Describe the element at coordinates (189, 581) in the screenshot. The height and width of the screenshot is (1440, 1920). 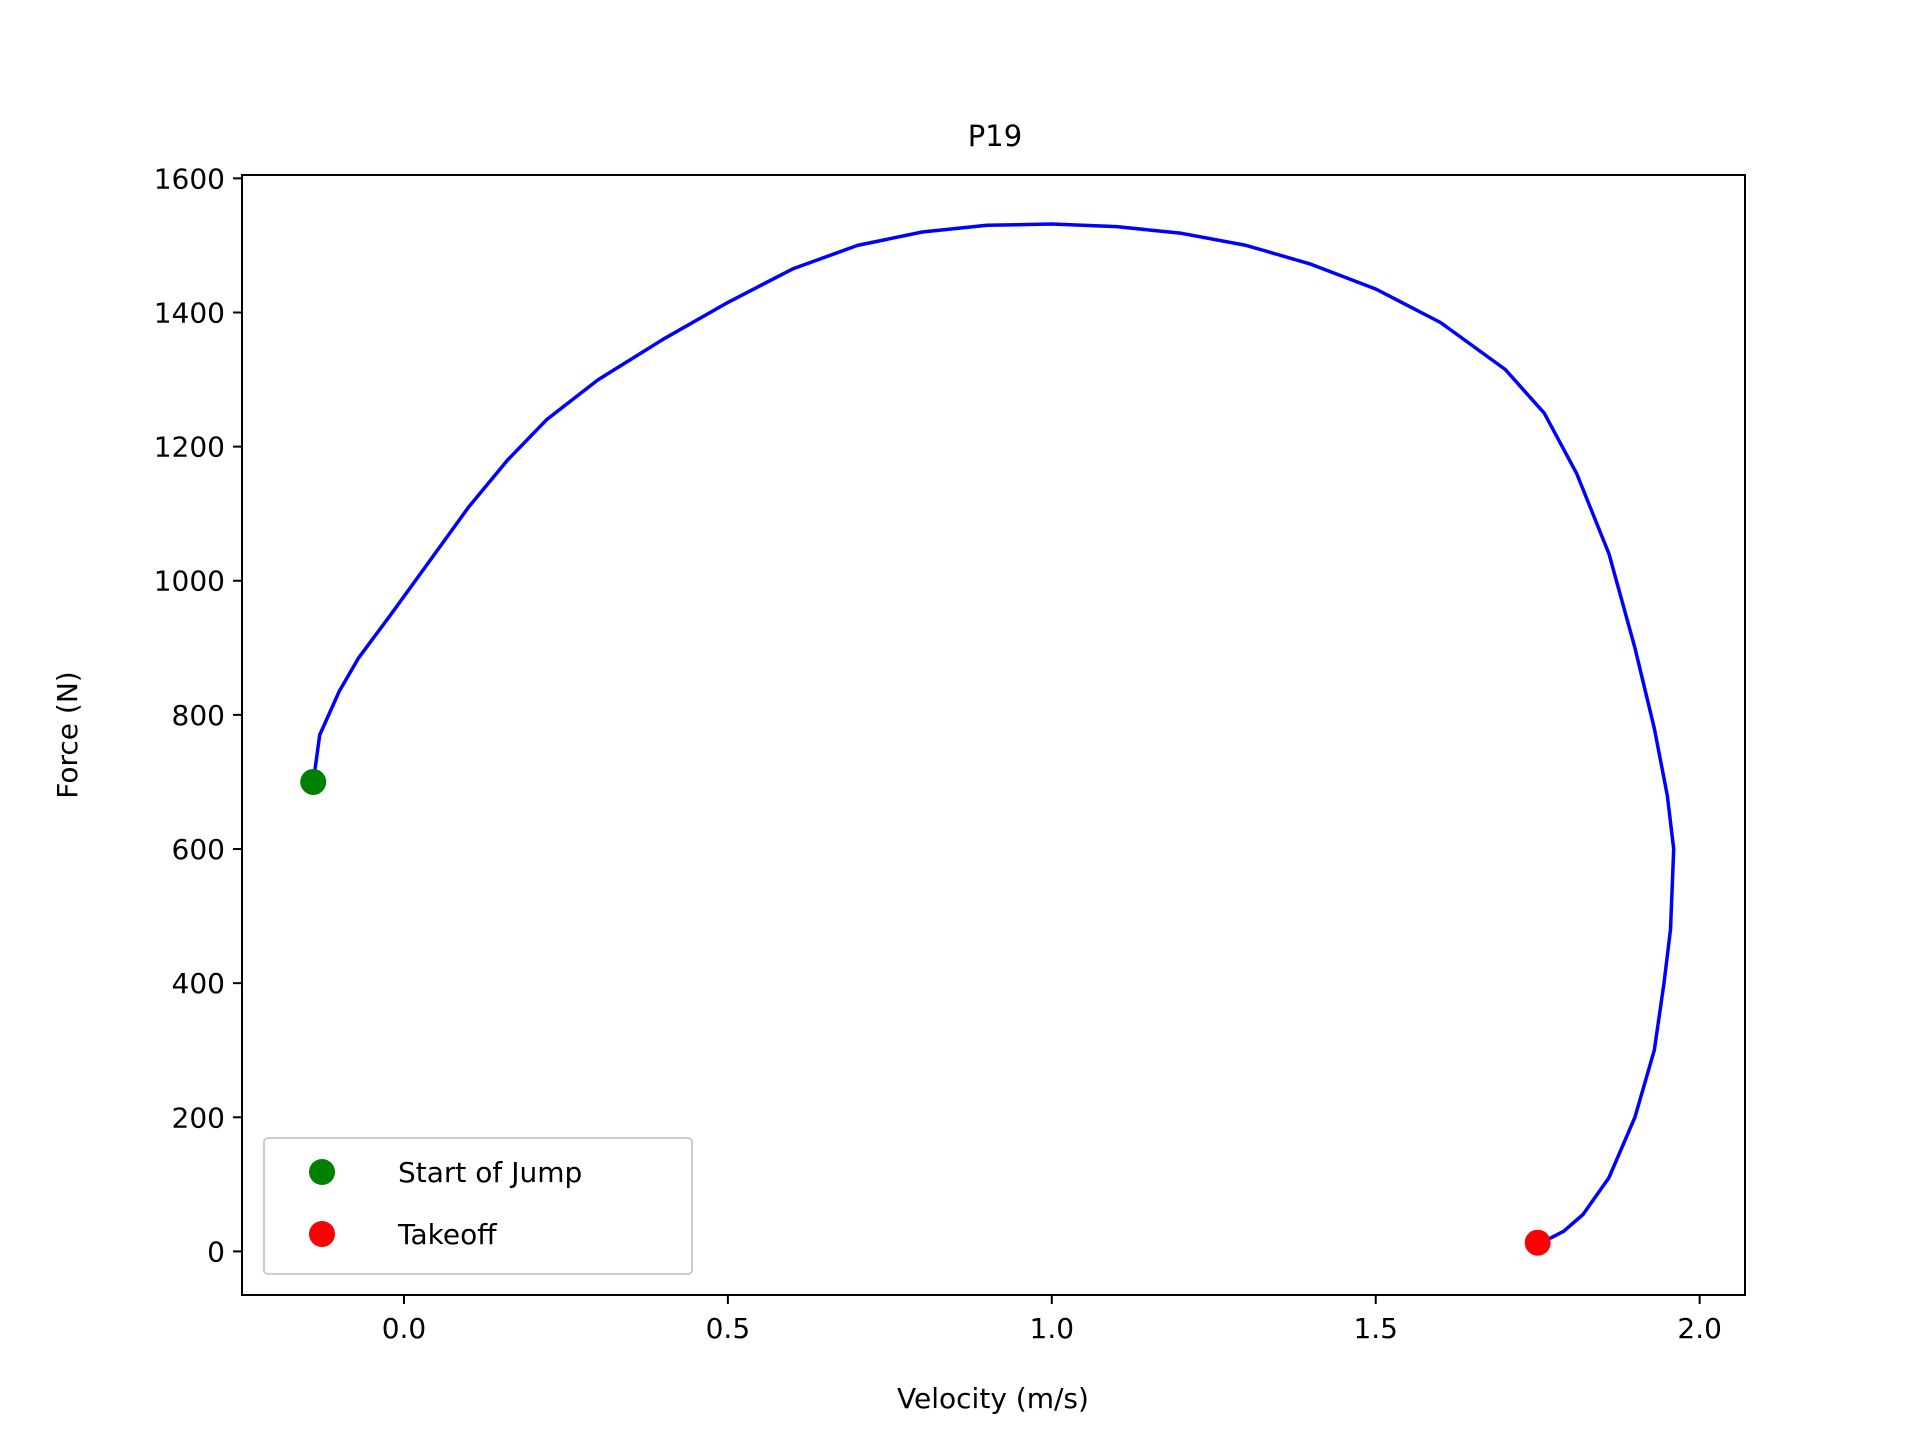
I see `y-tick-label: 1000` at that location.